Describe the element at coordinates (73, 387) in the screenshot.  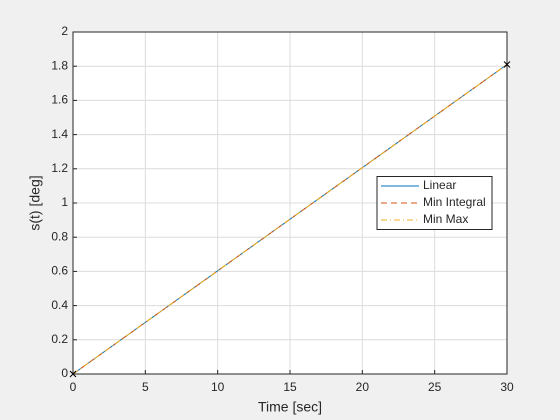
I see `x-tick-label: 0` at that location.